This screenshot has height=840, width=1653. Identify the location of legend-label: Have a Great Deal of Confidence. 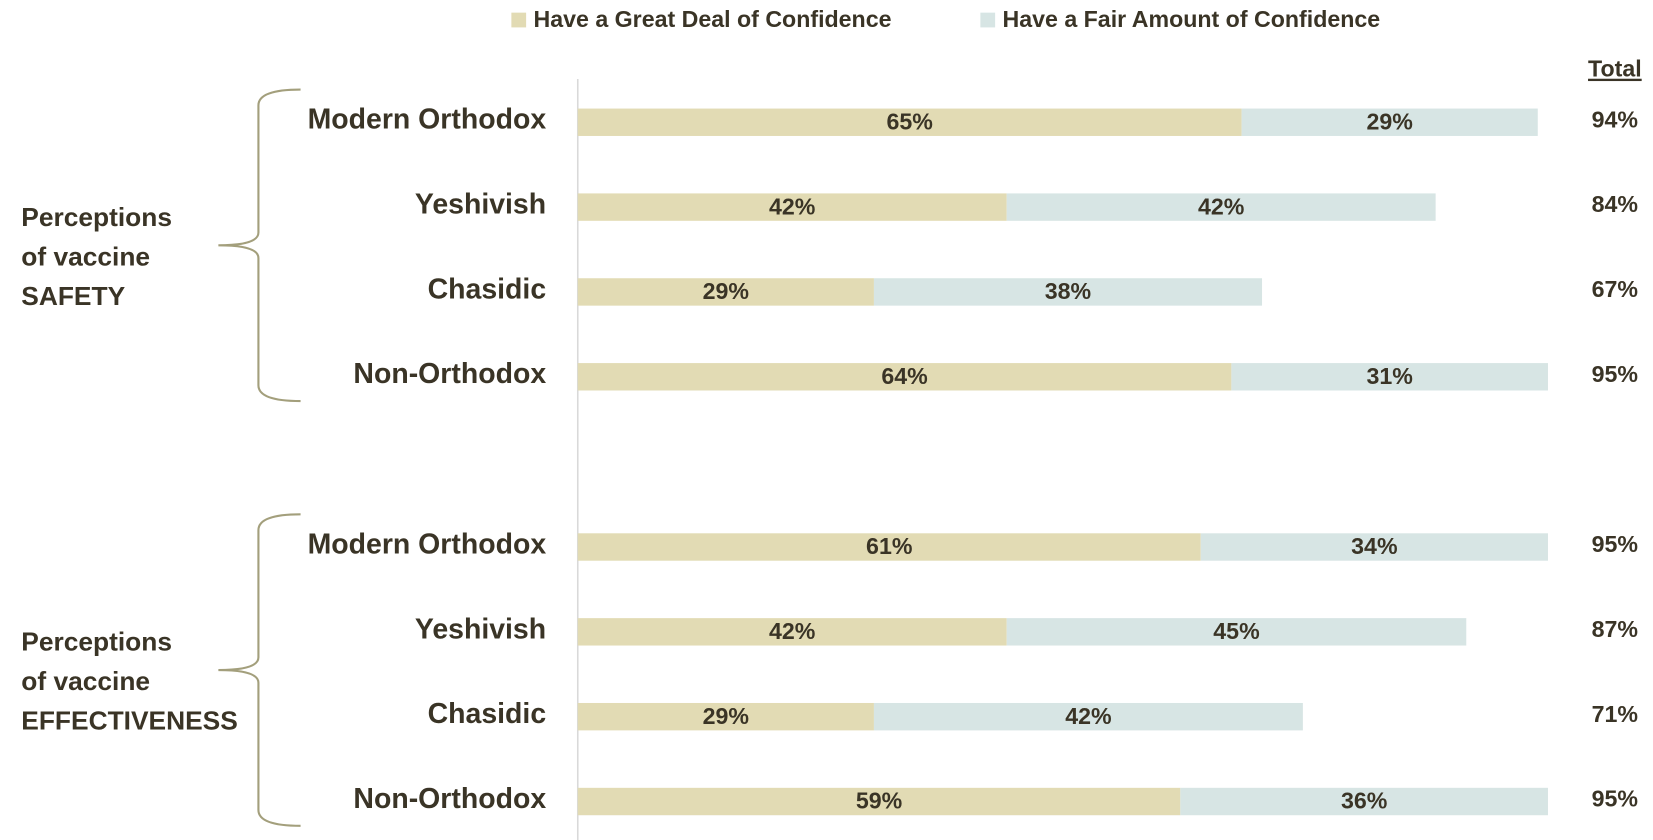
(713, 19).